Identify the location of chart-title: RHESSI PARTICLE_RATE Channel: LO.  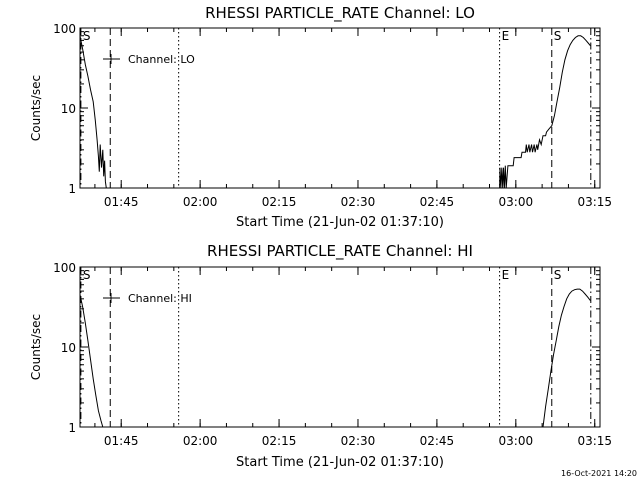
(340, 13).